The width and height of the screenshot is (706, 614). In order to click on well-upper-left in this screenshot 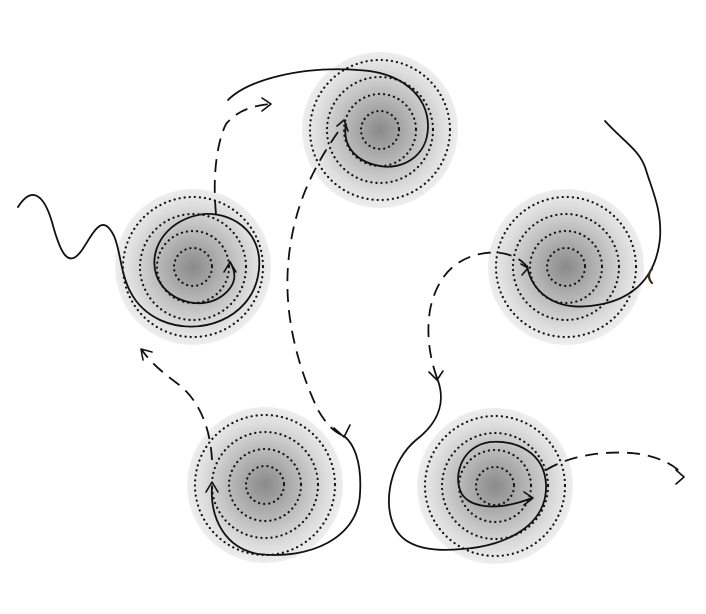, I will do `click(193, 267)`.